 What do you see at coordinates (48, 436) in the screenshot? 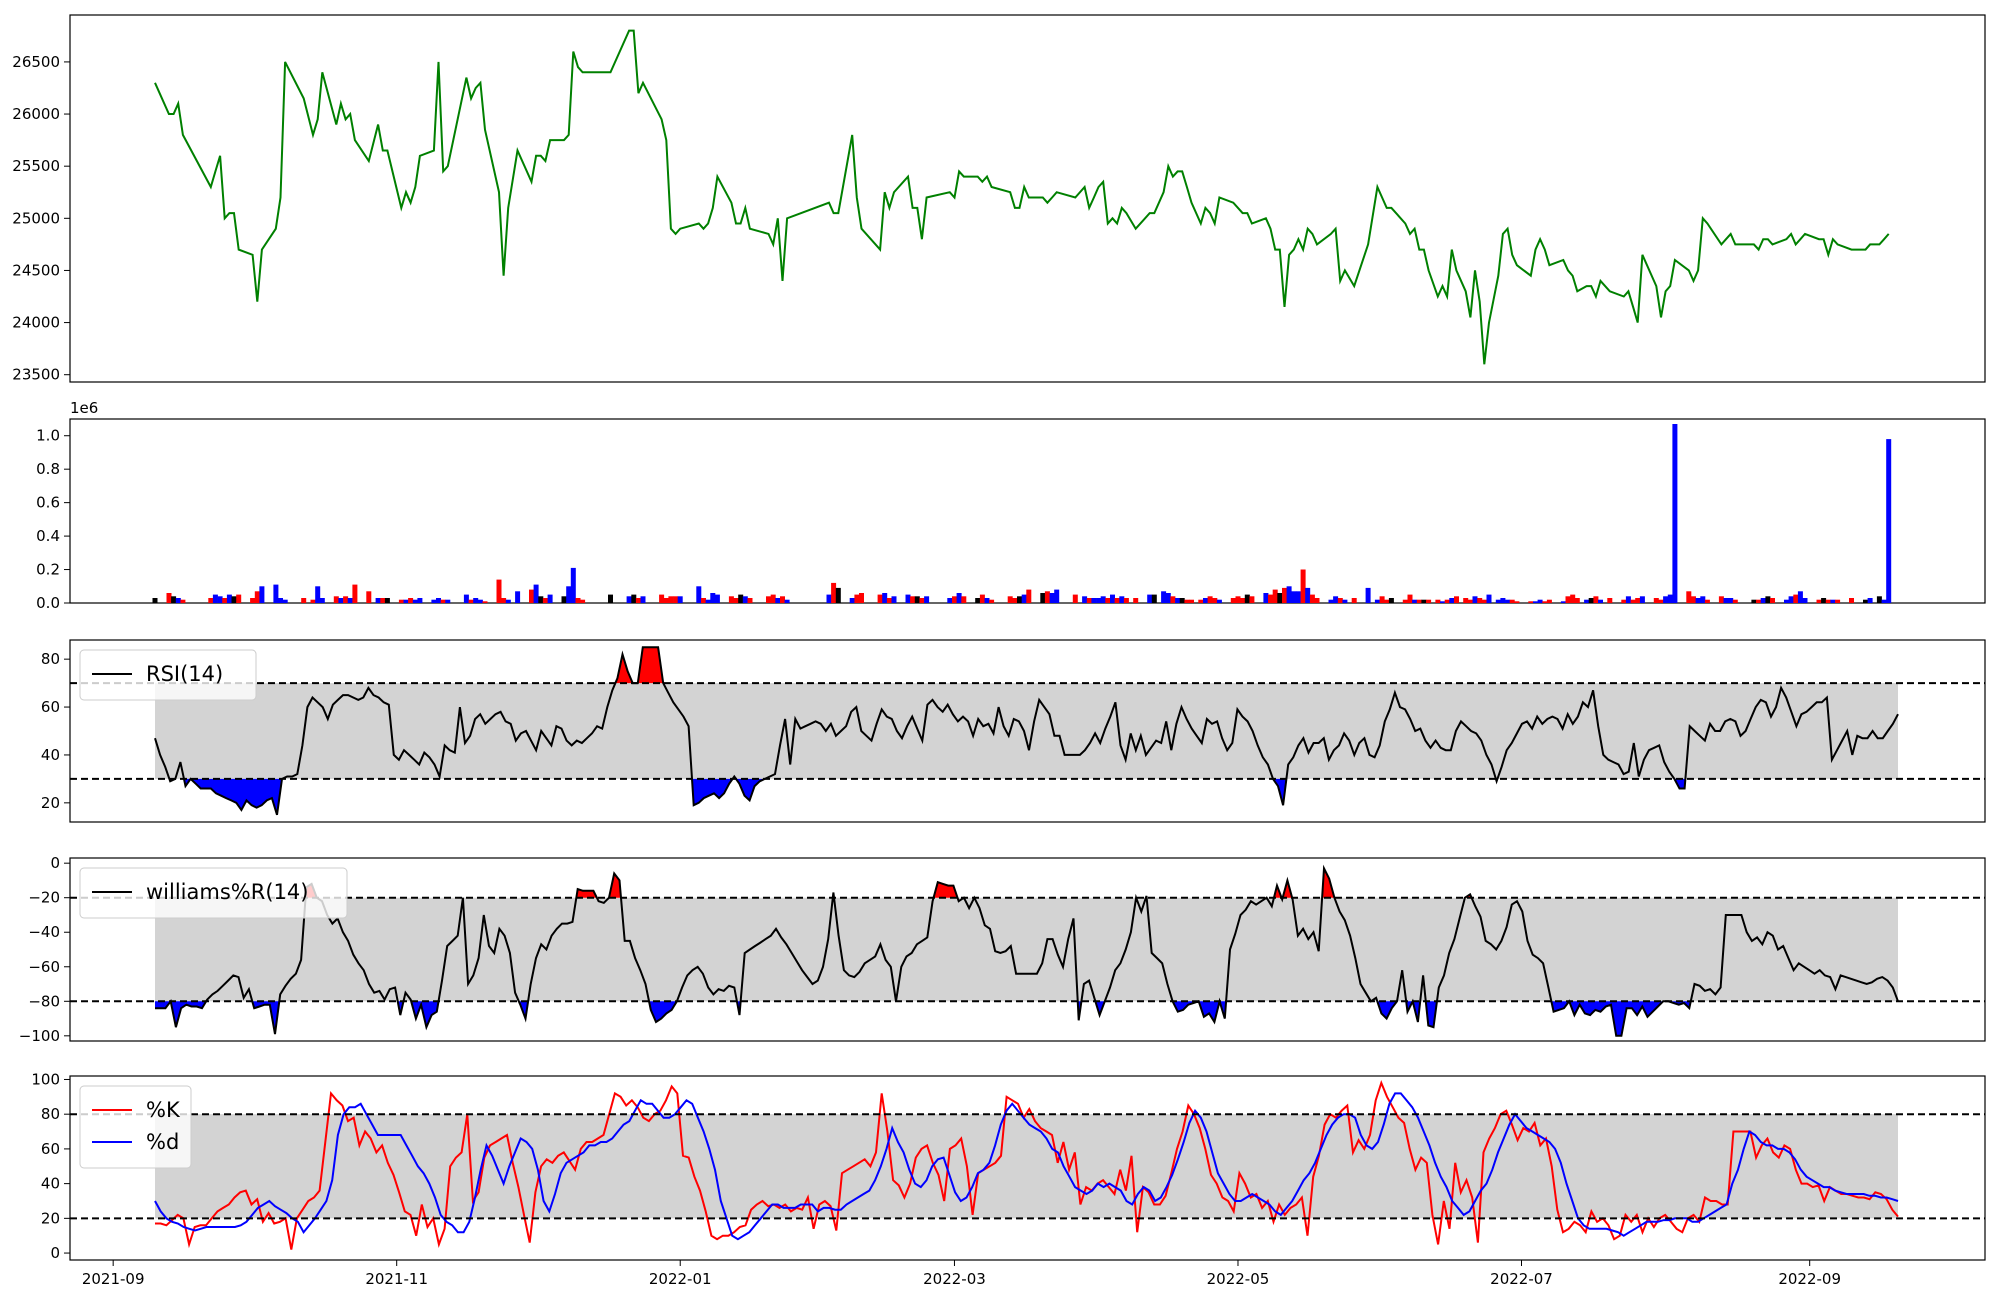
I see `y-tick-label: 1.0` at bounding box center [48, 436].